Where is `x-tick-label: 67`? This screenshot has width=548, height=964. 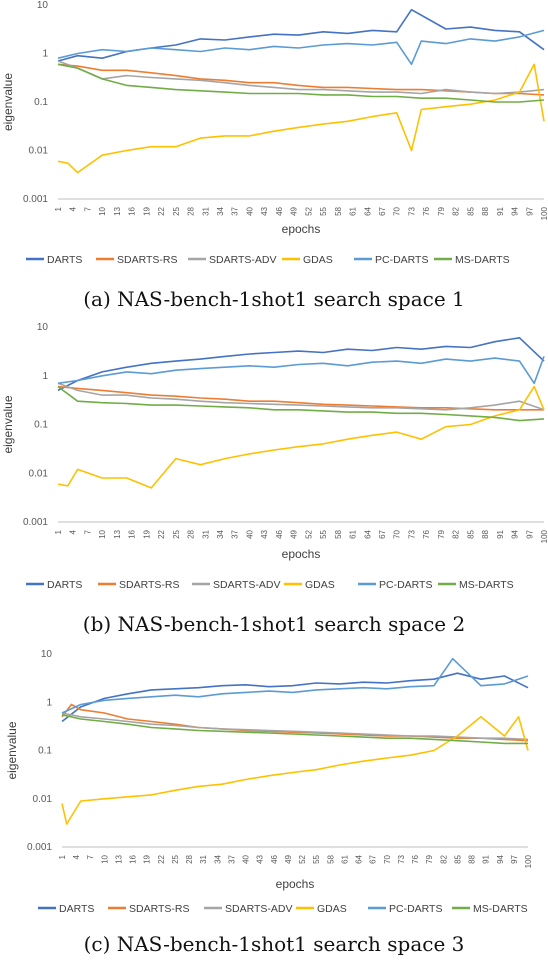
x-tick-label: 67 is located at coordinates (382, 210).